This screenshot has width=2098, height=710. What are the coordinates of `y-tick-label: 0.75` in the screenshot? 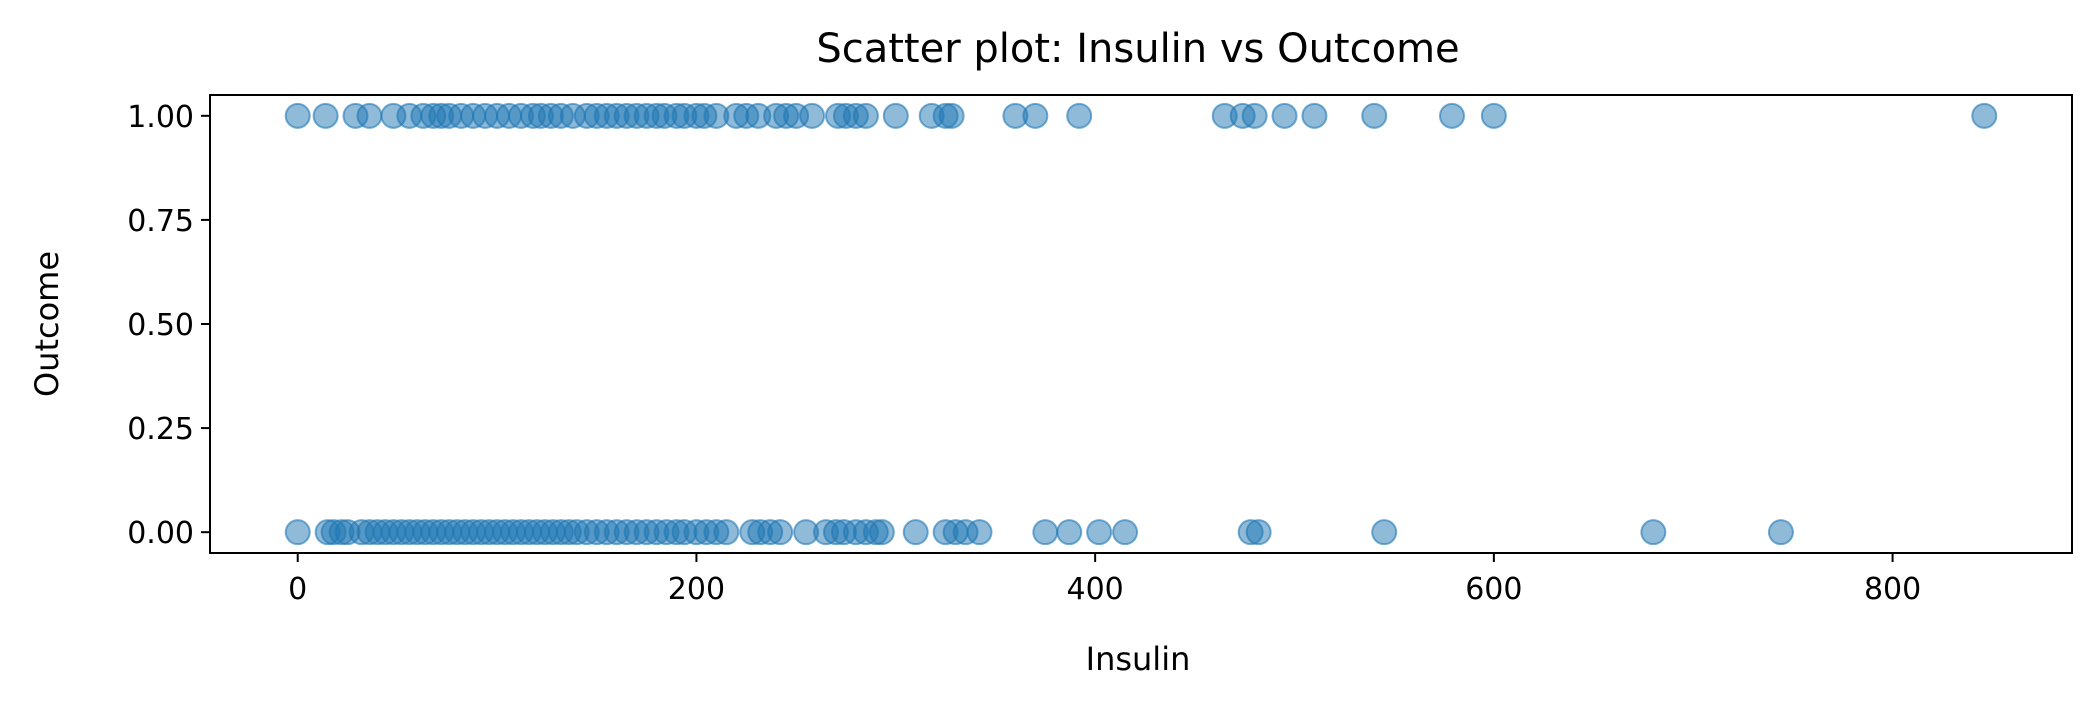 It's located at (160, 221).